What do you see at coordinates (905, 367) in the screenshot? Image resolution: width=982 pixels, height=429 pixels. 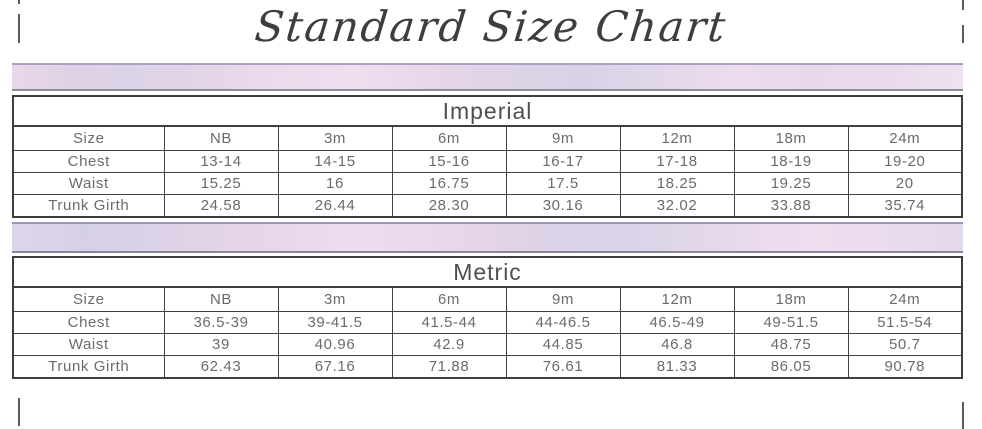 I see `size-value-cell: 90.78` at bounding box center [905, 367].